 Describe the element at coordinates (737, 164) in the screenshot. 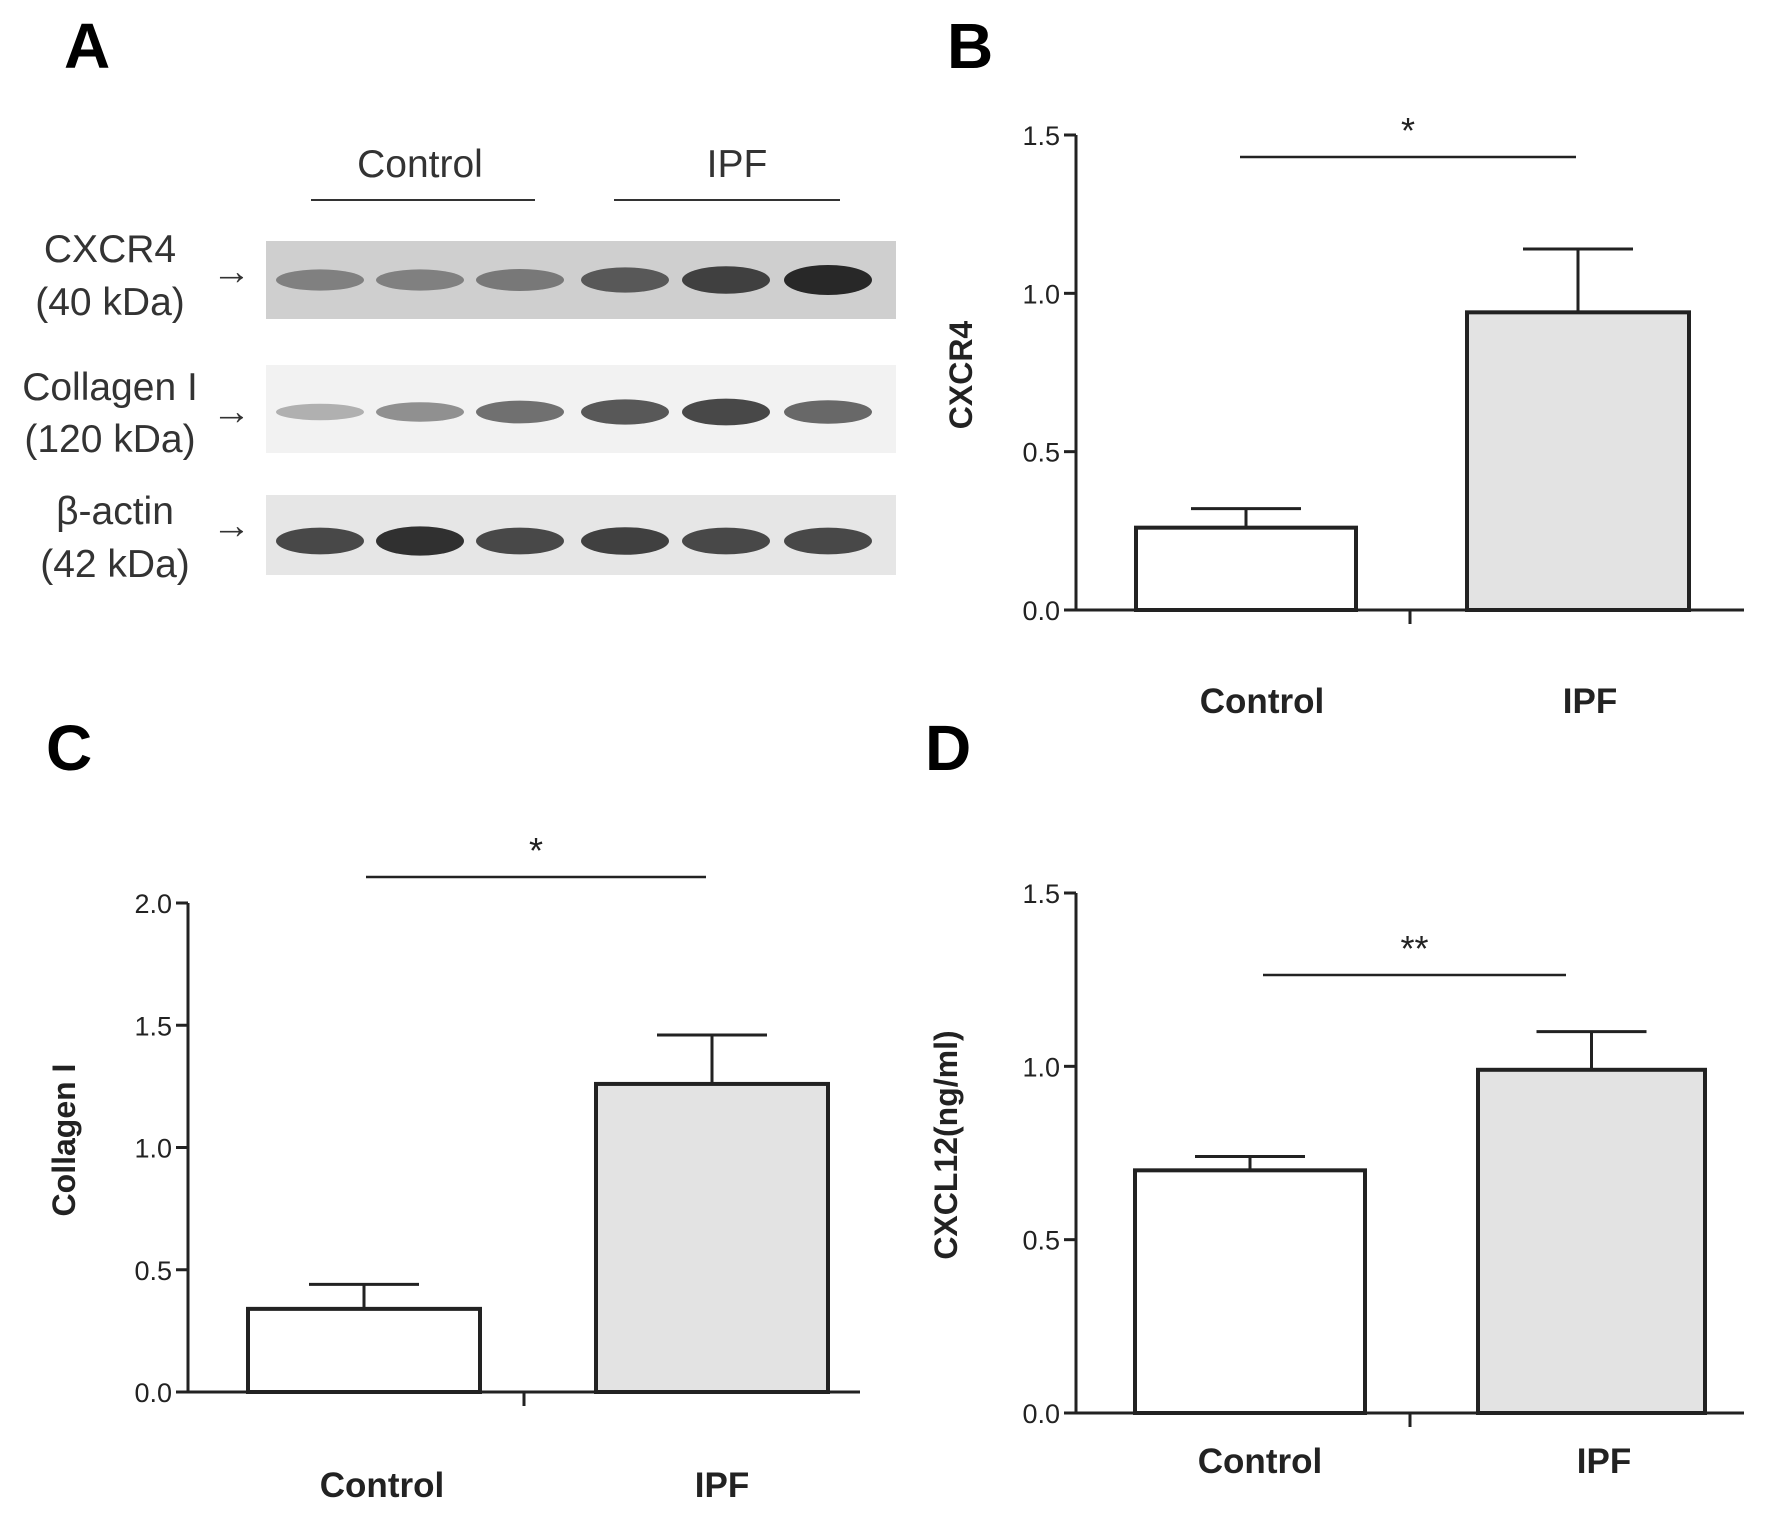

I see `blot-group-ipf: IPF` at that location.